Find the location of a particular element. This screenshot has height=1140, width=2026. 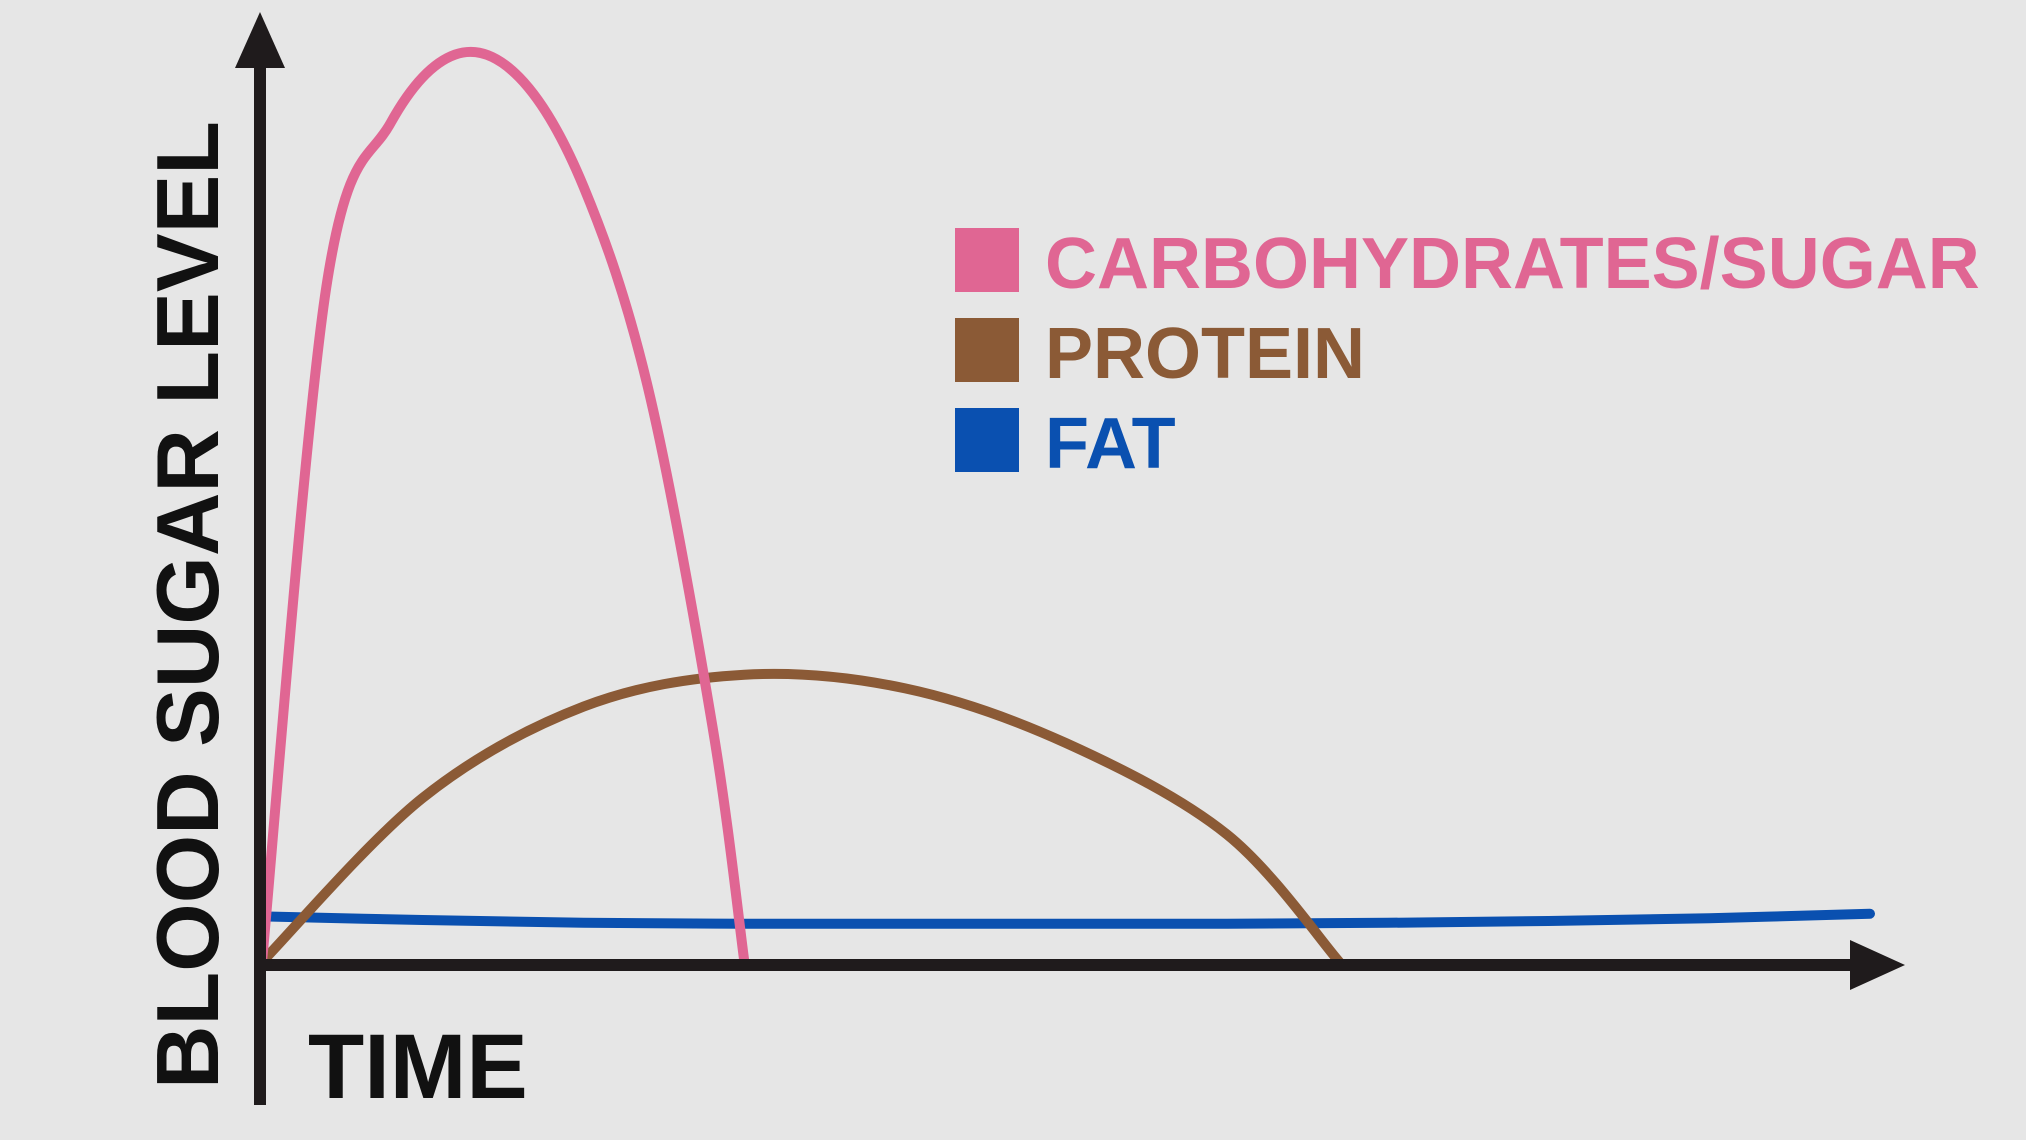

y-axis-label: BLOOD SUGAR LEVEL is located at coordinates (187, 605).